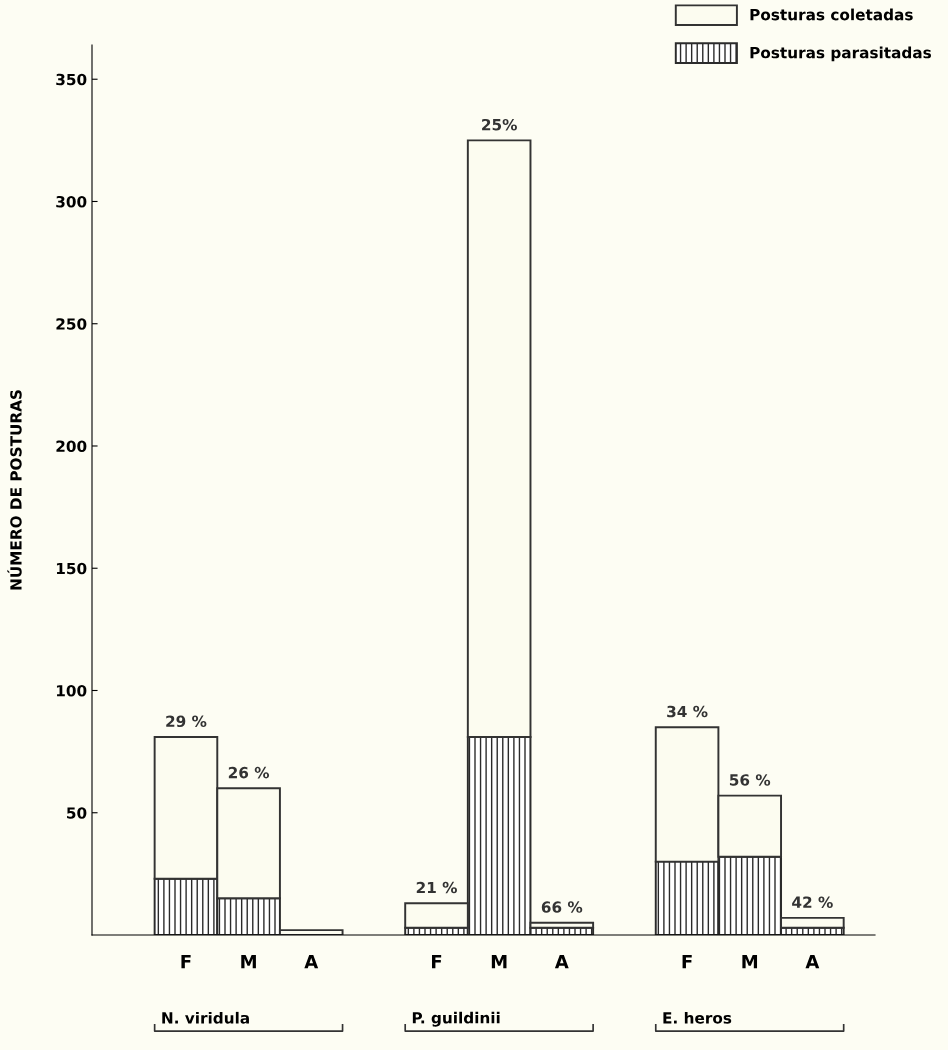  I want to click on legend-label: Posturas parasitadas, so click(840, 54).